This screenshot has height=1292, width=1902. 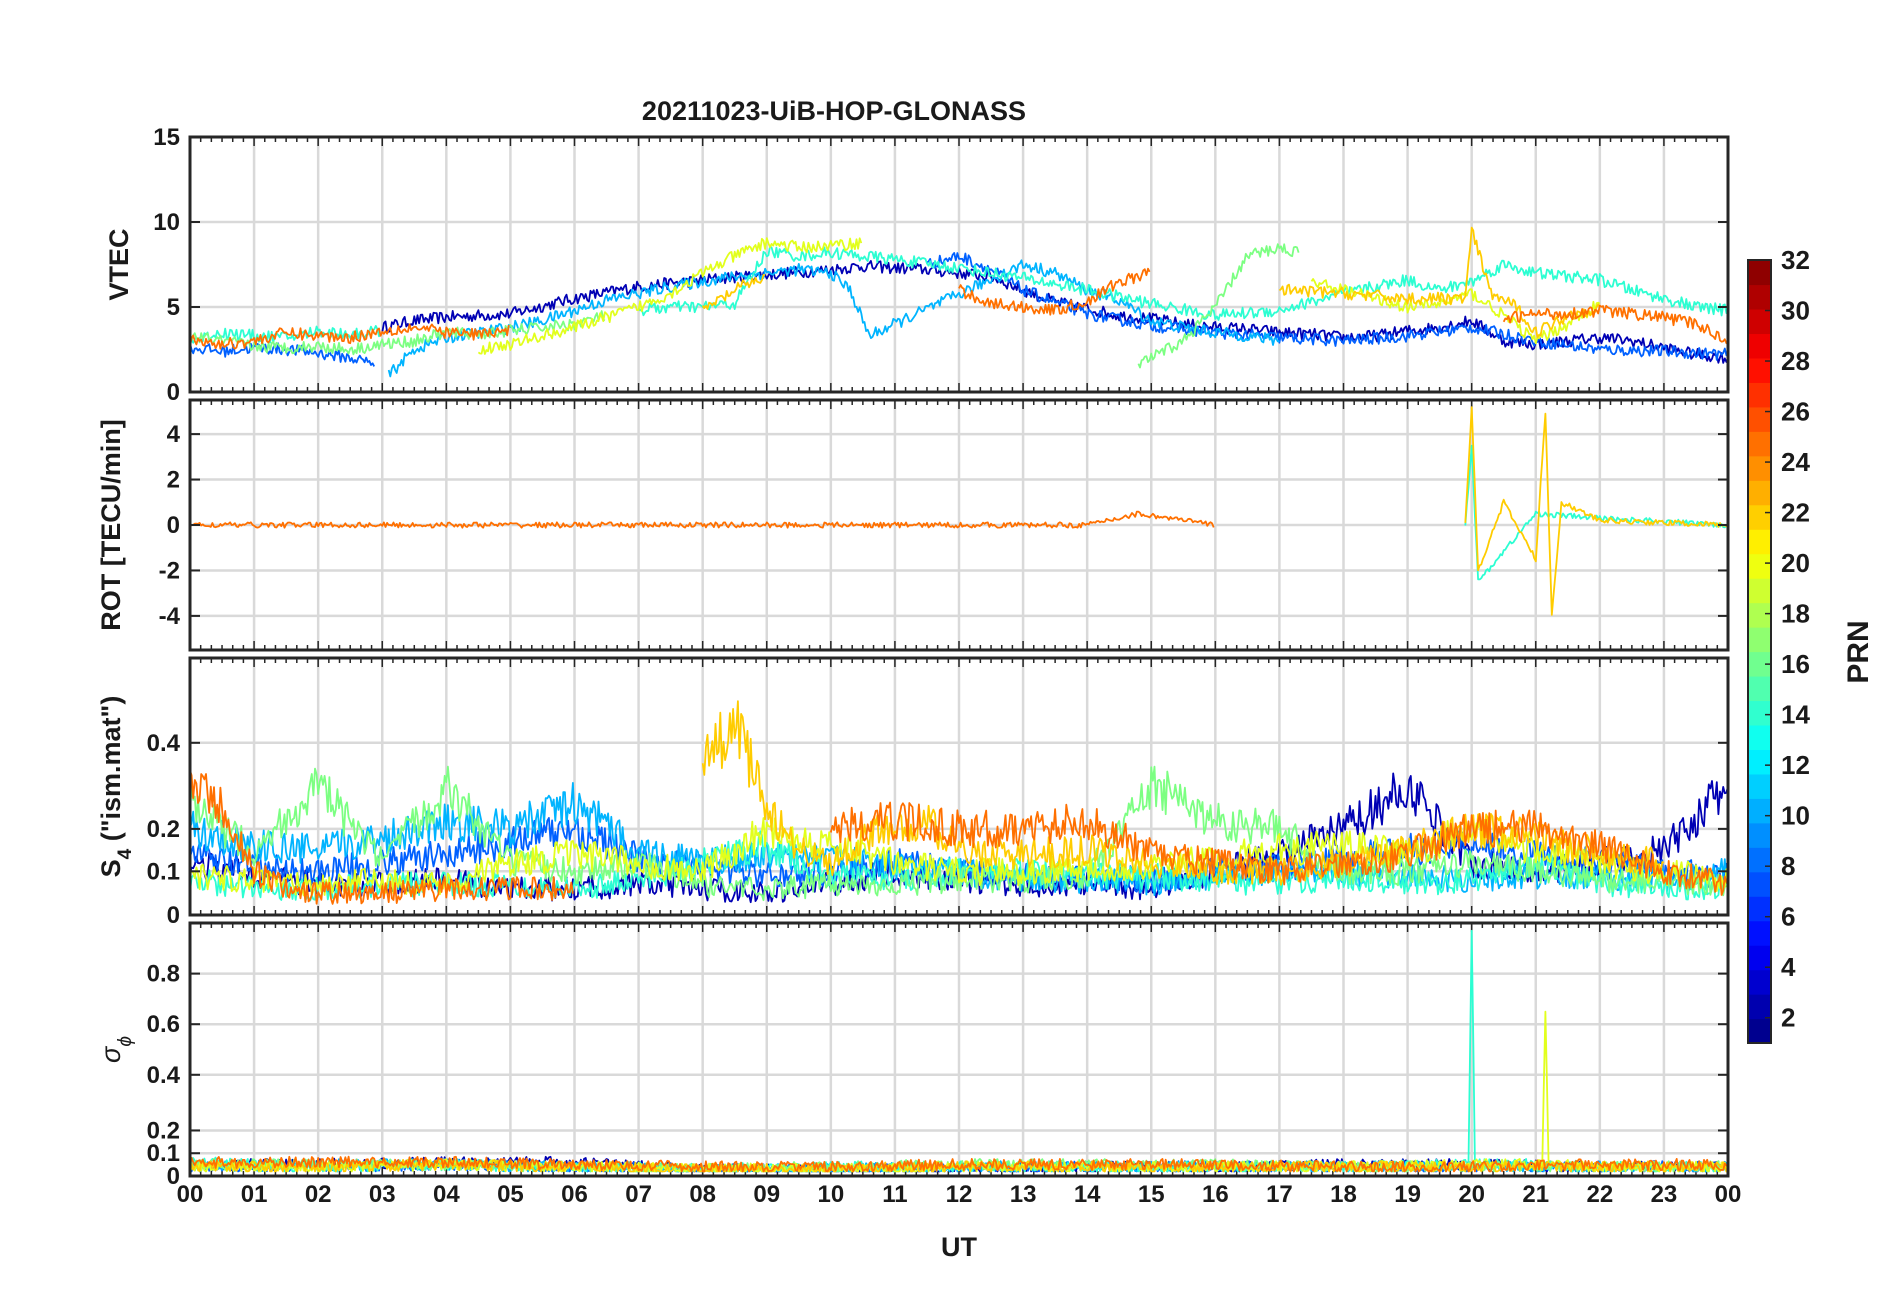 I want to click on x-tick-label: 11, so click(x=894, y=1194).